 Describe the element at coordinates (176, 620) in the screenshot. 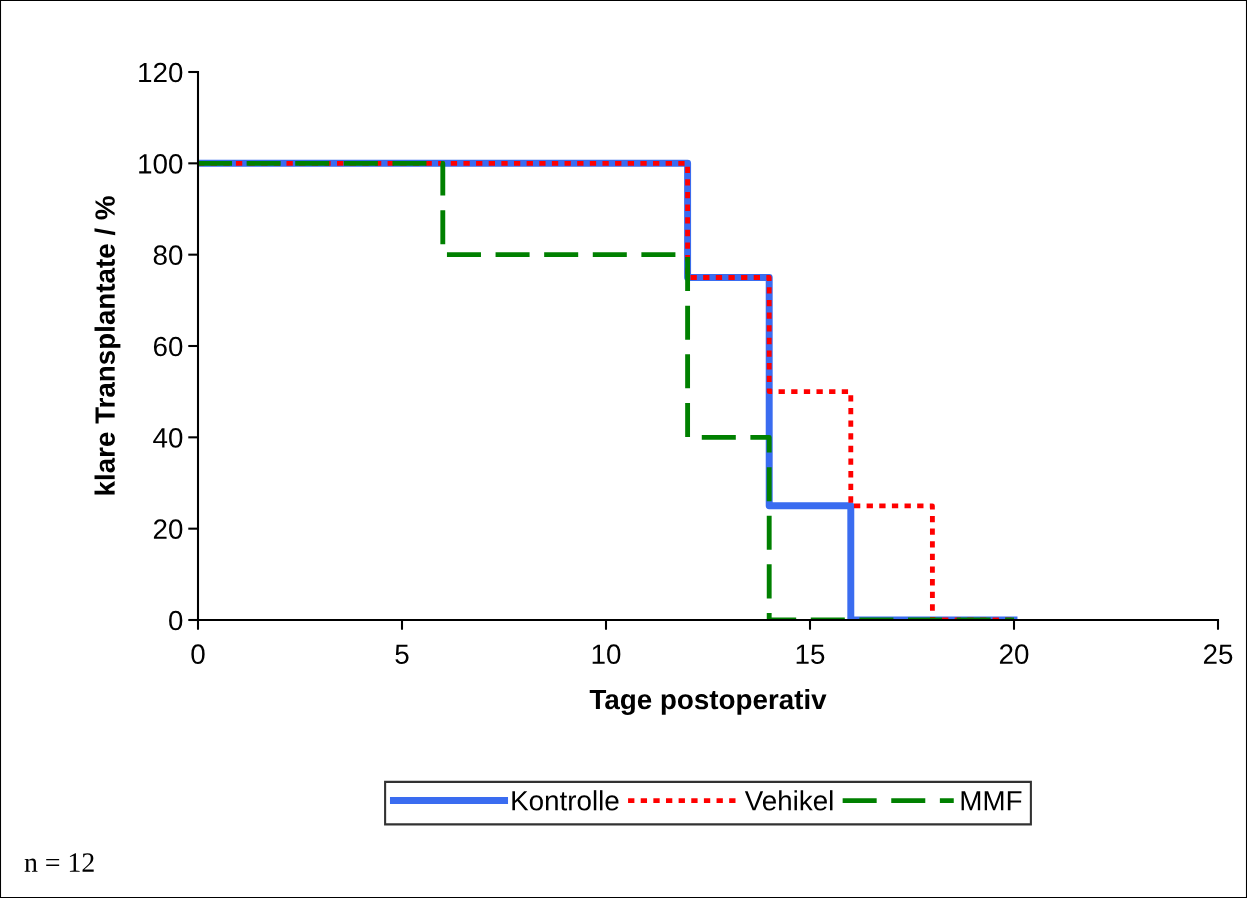

I see `y-tick-label: 0` at that location.